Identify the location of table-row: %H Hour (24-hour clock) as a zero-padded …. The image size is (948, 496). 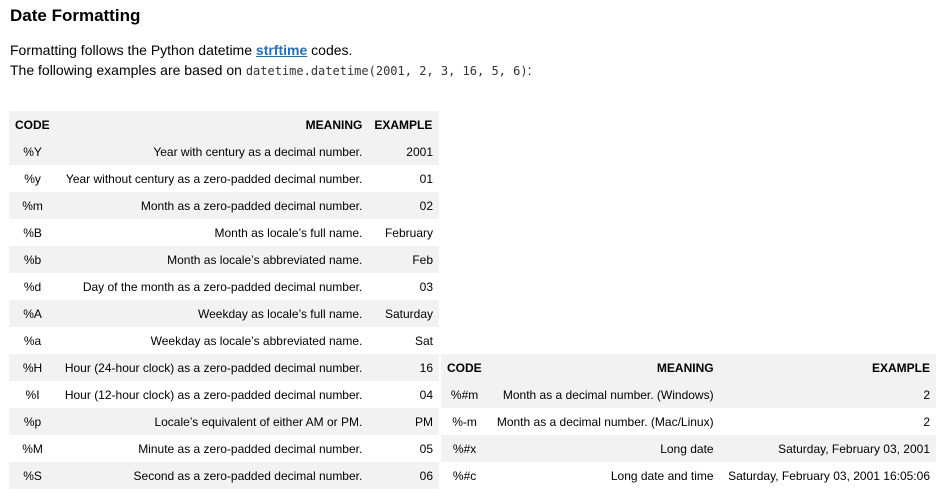
(224, 367).